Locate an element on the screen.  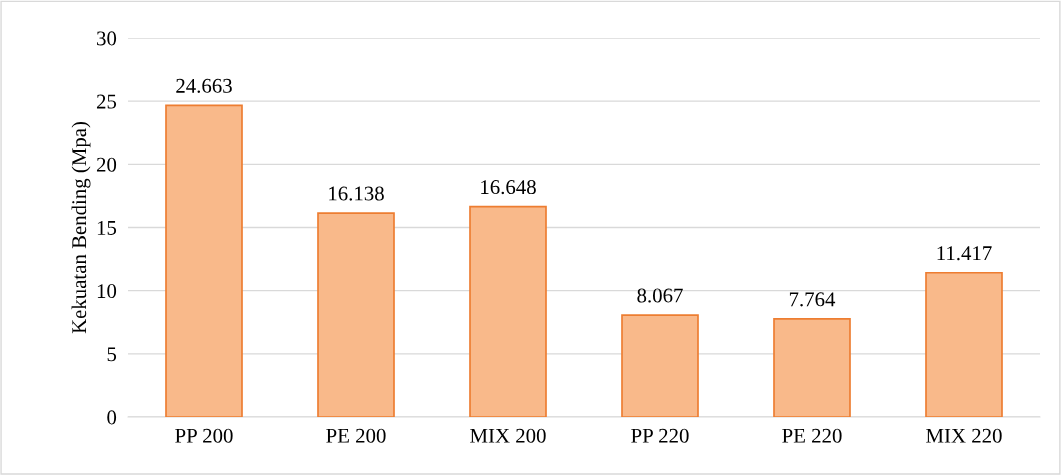
x-tick-label: MIX 220 is located at coordinates (964, 435).